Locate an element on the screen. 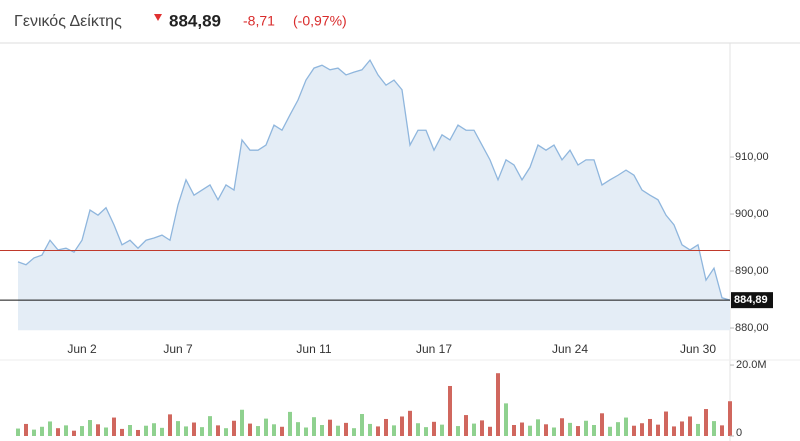  index-title: Γενικός Δείκτης is located at coordinates (68, 21).